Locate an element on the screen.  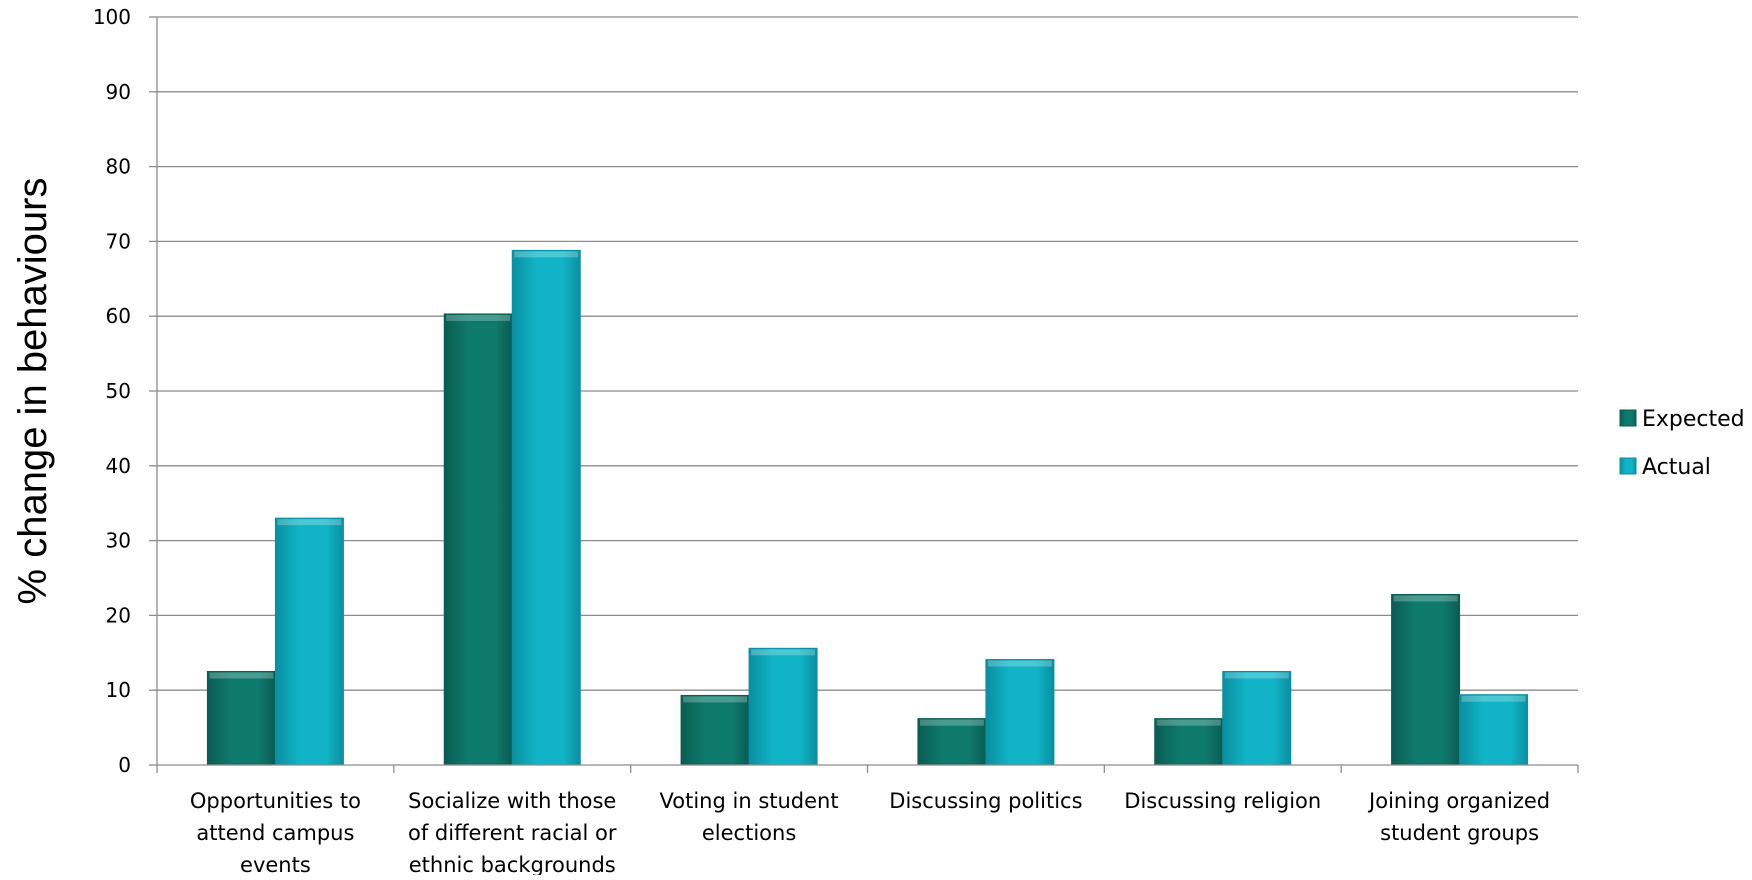
x-category-label: elections is located at coordinates (749, 833).